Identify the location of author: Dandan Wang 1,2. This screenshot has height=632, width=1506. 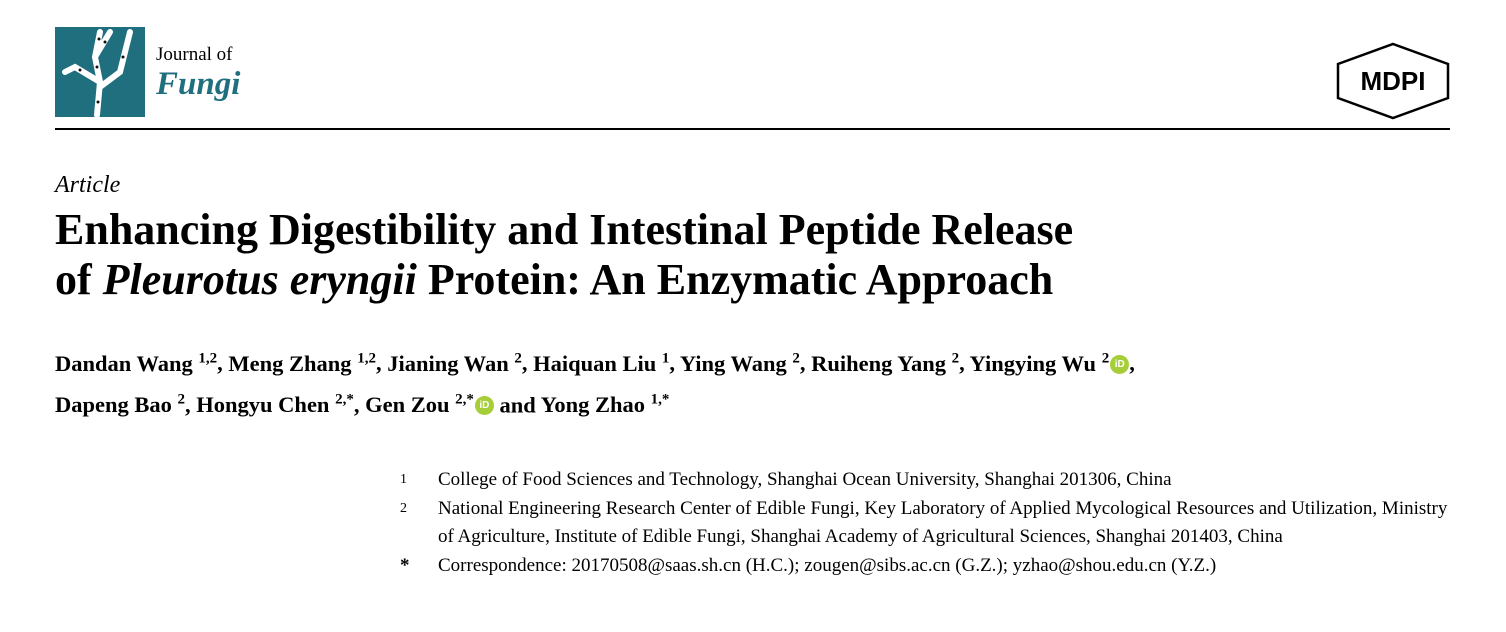
(136, 363).